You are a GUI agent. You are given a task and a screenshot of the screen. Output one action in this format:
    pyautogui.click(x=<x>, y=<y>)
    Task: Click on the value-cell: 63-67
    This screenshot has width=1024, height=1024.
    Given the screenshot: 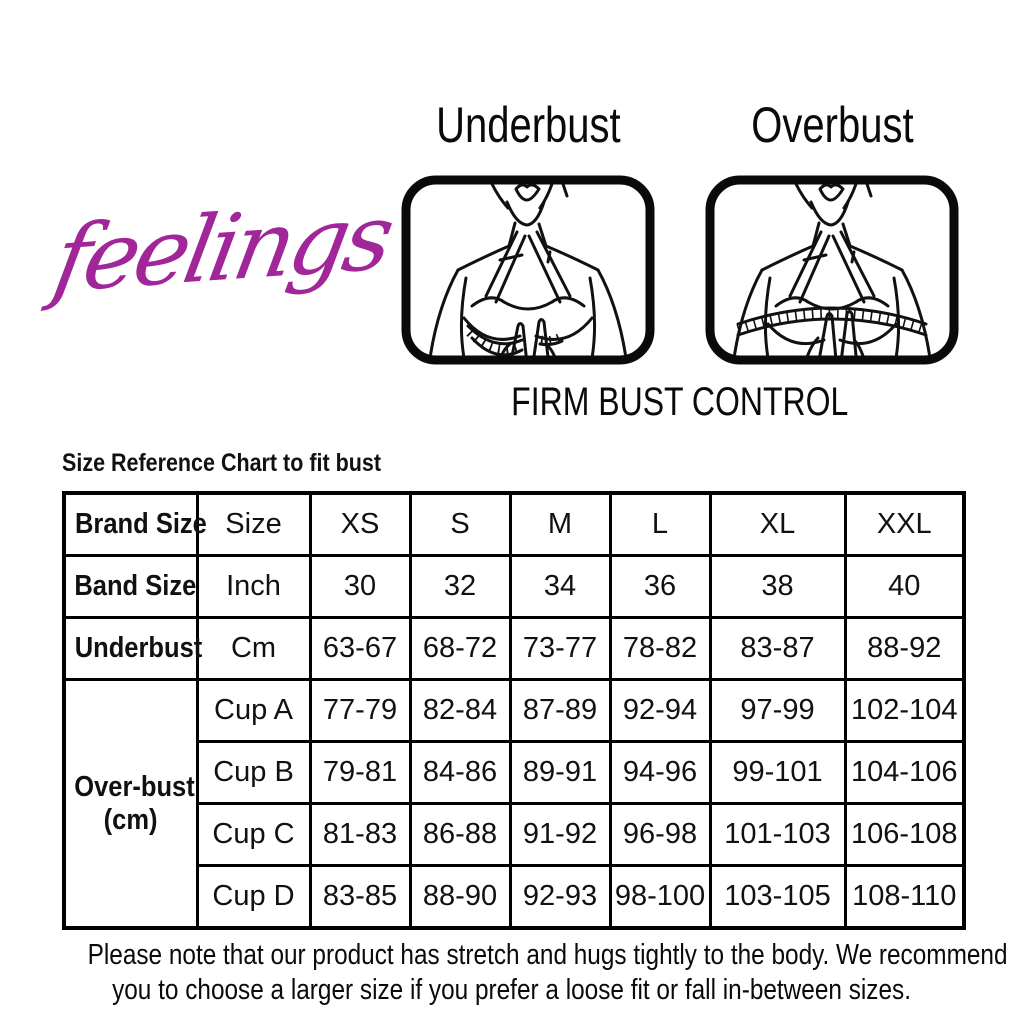 What is the action you would take?
    pyautogui.click(x=360, y=648)
    